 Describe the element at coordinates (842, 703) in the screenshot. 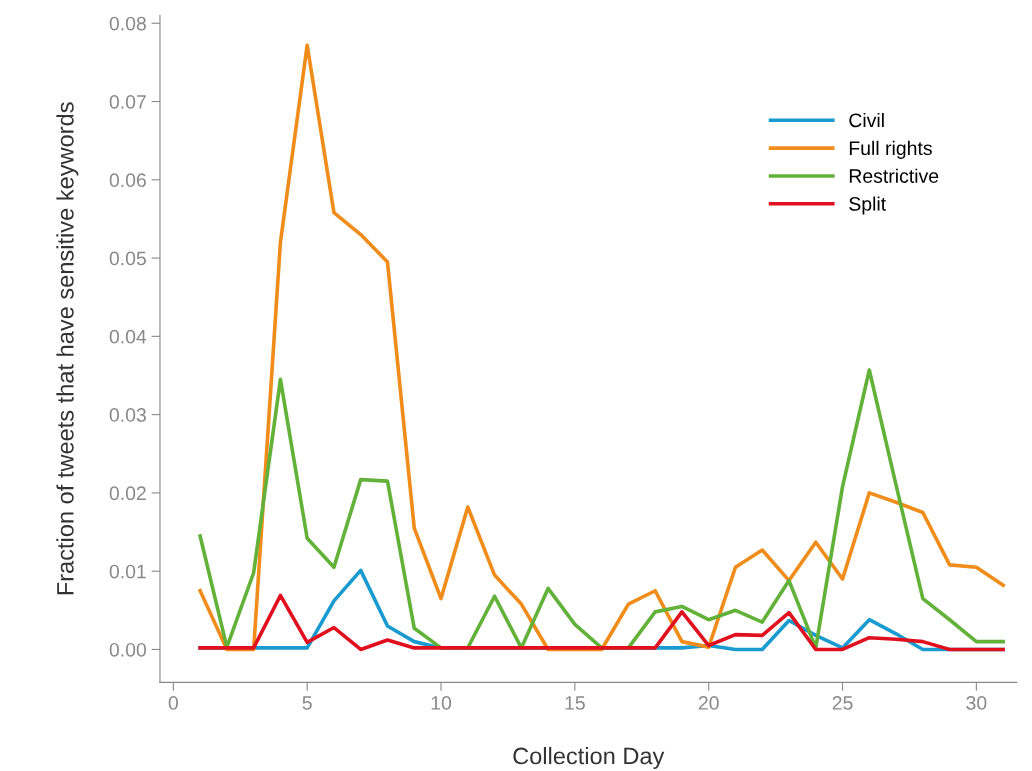

I see `x-tick-label: 25` at that location.